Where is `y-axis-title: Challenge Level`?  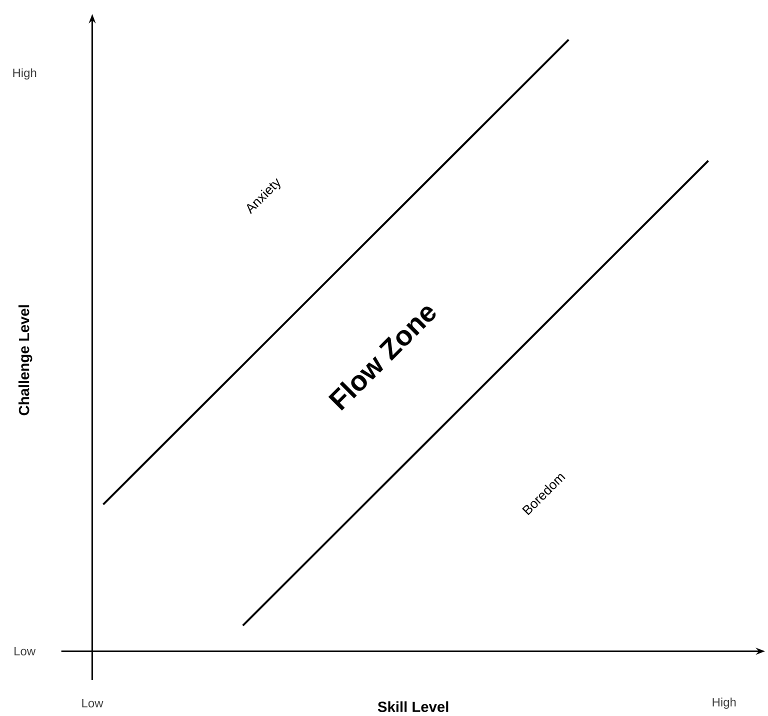 y-axis-title: Challenge Level is located at coordinates (25, 360).